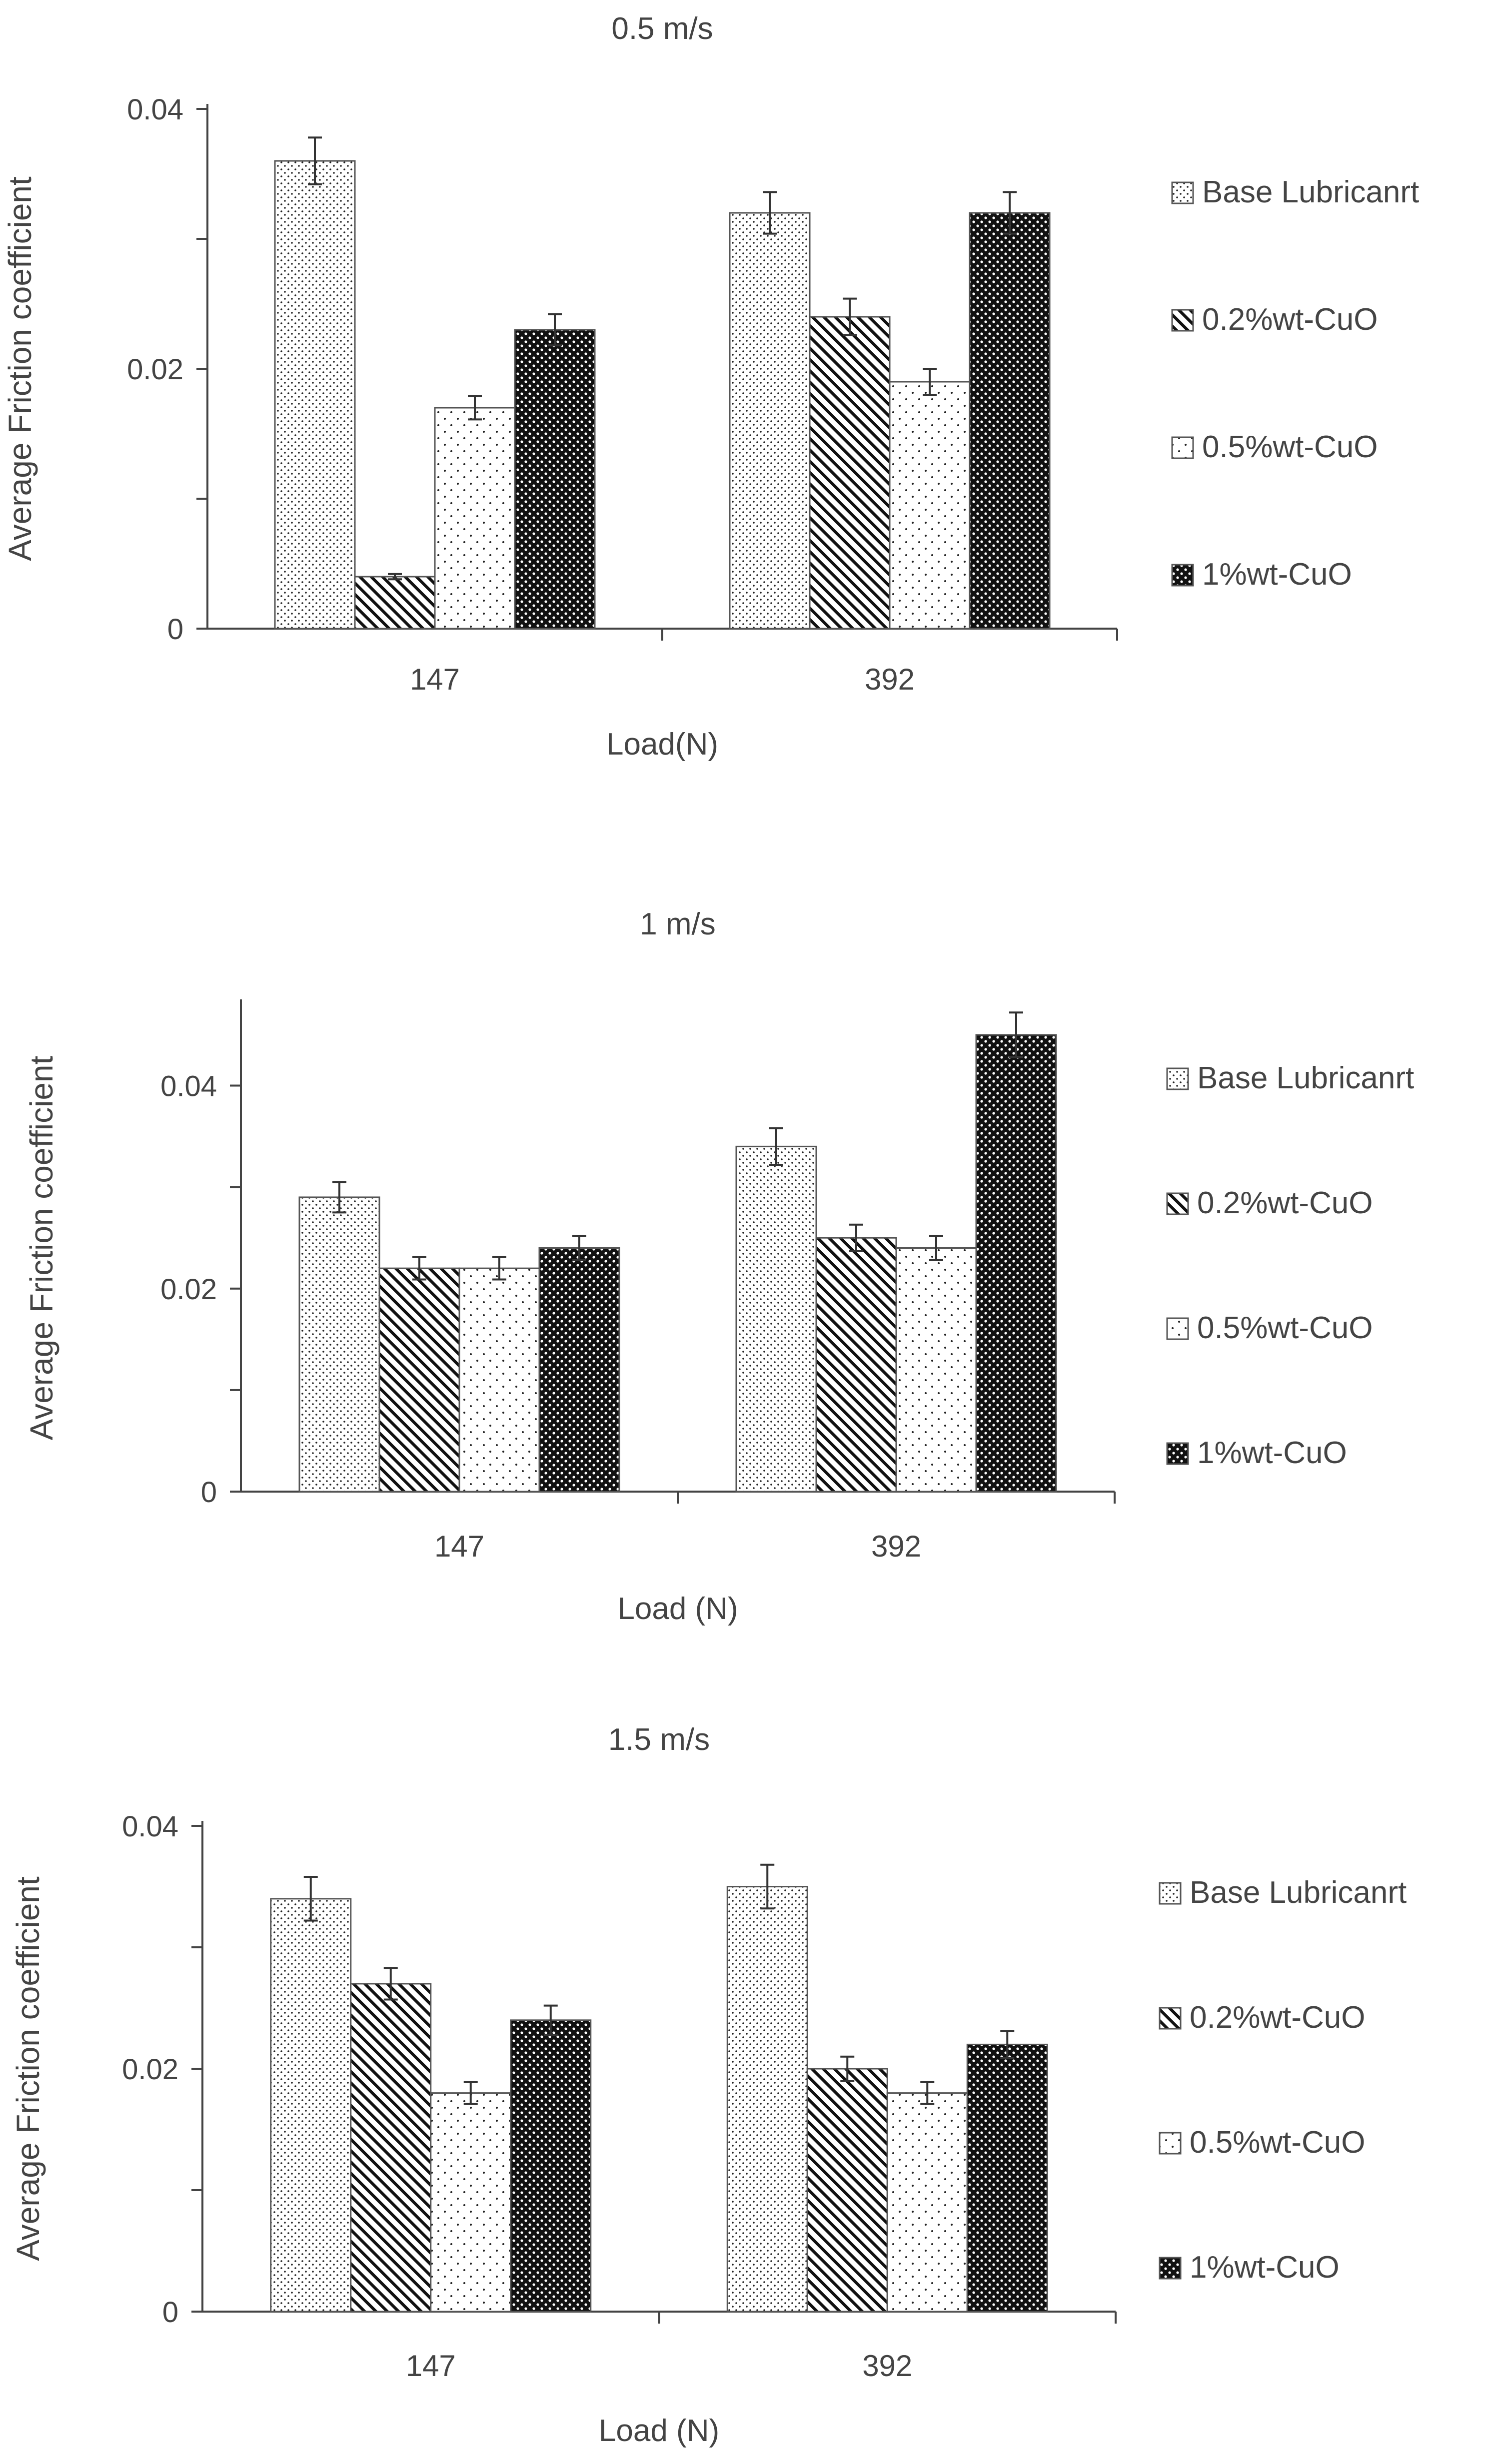  Describe the element at coordinates (659, 1739) in the screenshot. I see `chart-title: 1.5 m/s` at that location.